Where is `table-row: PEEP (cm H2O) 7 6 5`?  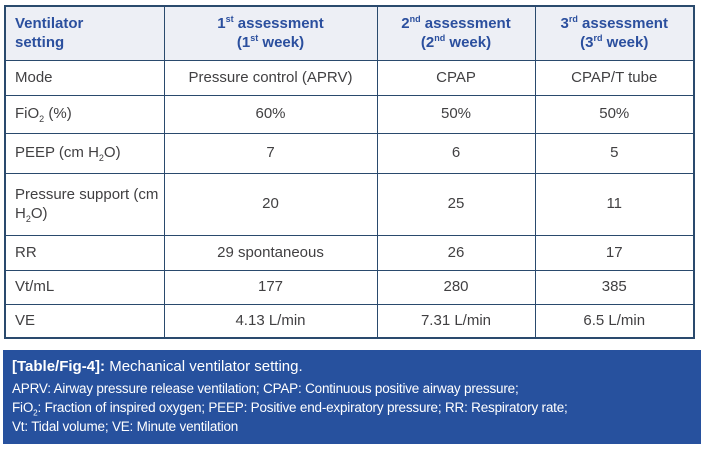 table-row: PEEP (cm H2O) 7 6 5 is located at coordinates (349, 153).